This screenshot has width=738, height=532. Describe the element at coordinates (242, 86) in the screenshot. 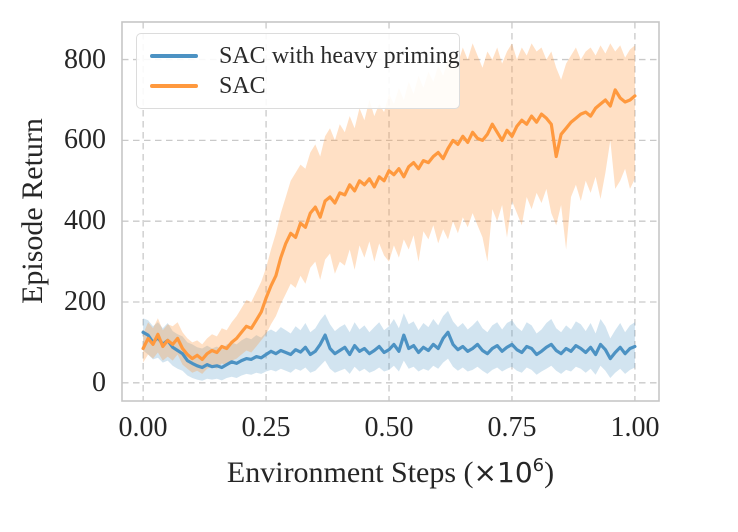

I see `legend-label: SAC` at that location.